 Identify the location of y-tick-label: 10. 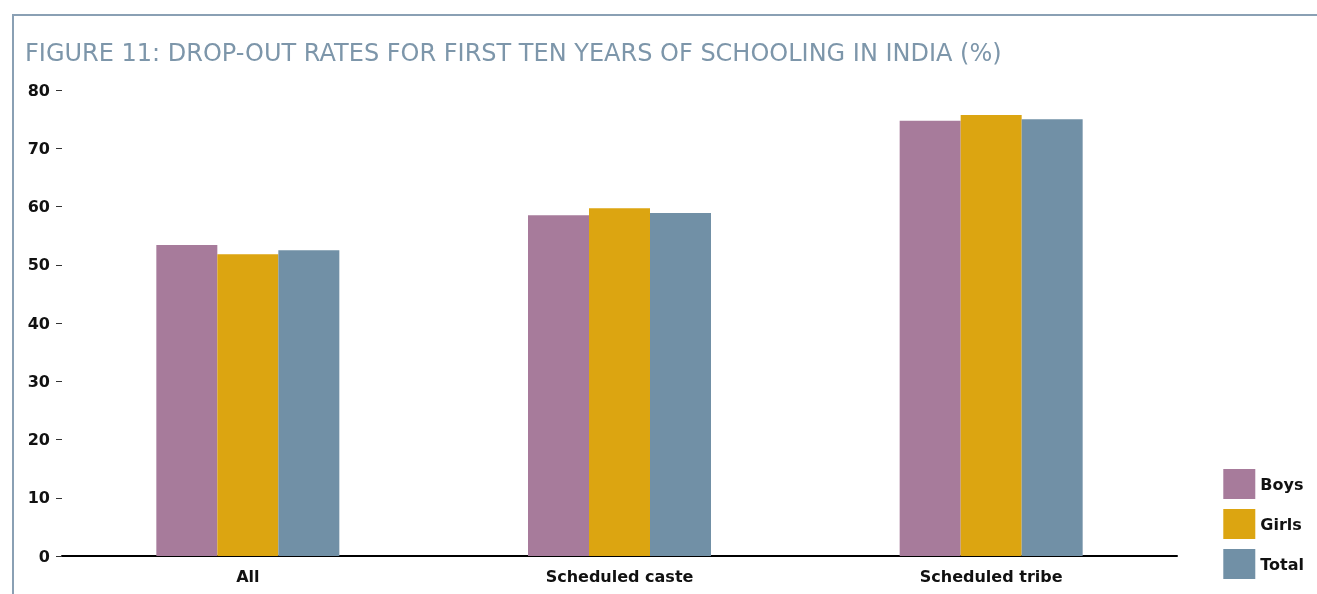
(38, 498).